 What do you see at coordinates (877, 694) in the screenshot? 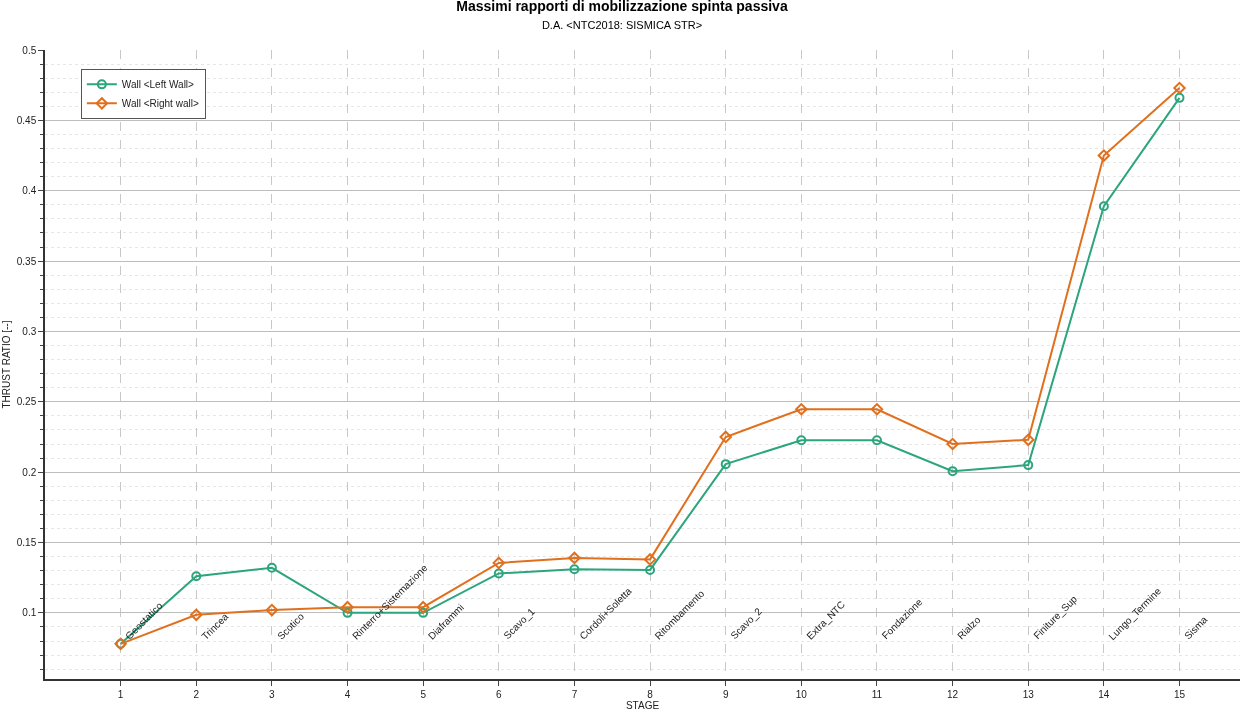
I see `x-tick-label: 11` at bounding box center [877, 694].